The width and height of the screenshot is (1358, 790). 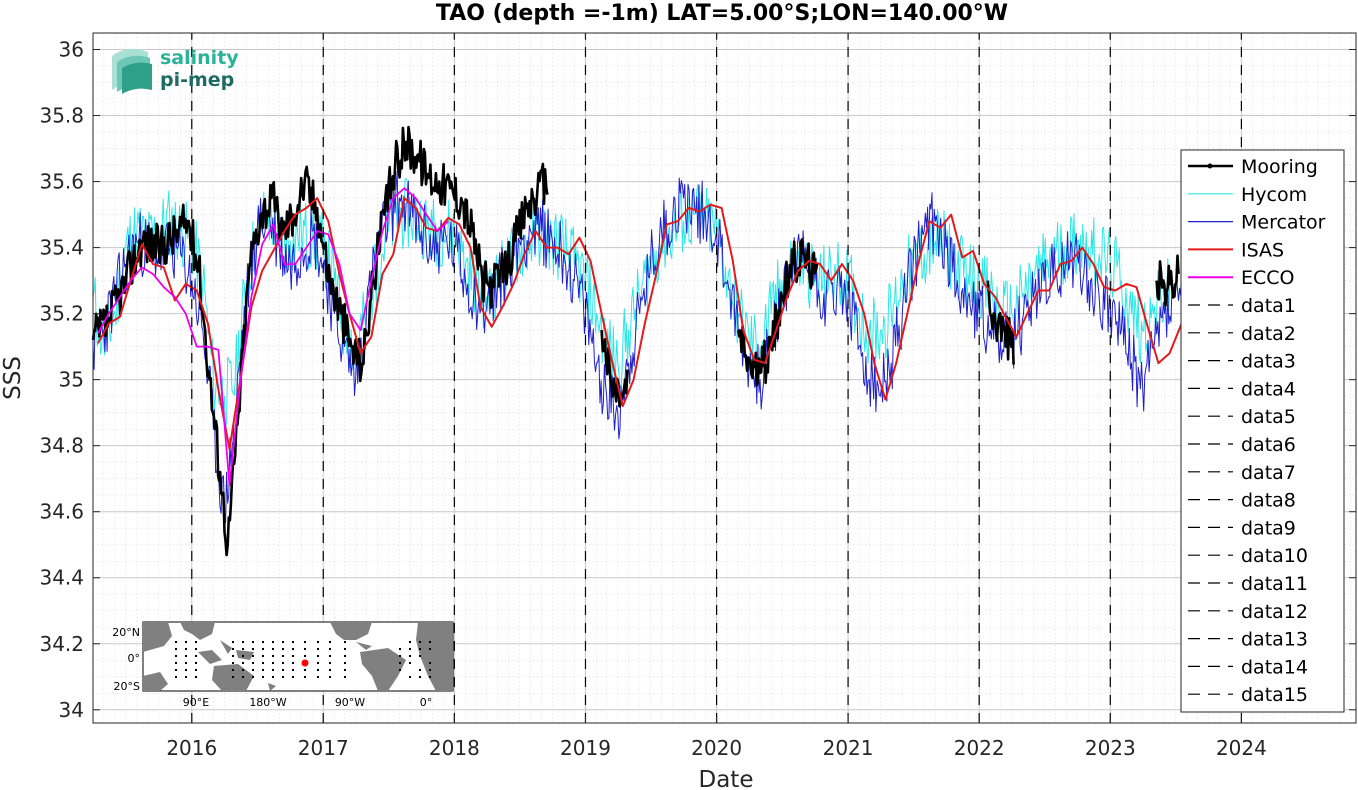 I want to click on legend-label: ECCO, so click(x=1268, y=278).